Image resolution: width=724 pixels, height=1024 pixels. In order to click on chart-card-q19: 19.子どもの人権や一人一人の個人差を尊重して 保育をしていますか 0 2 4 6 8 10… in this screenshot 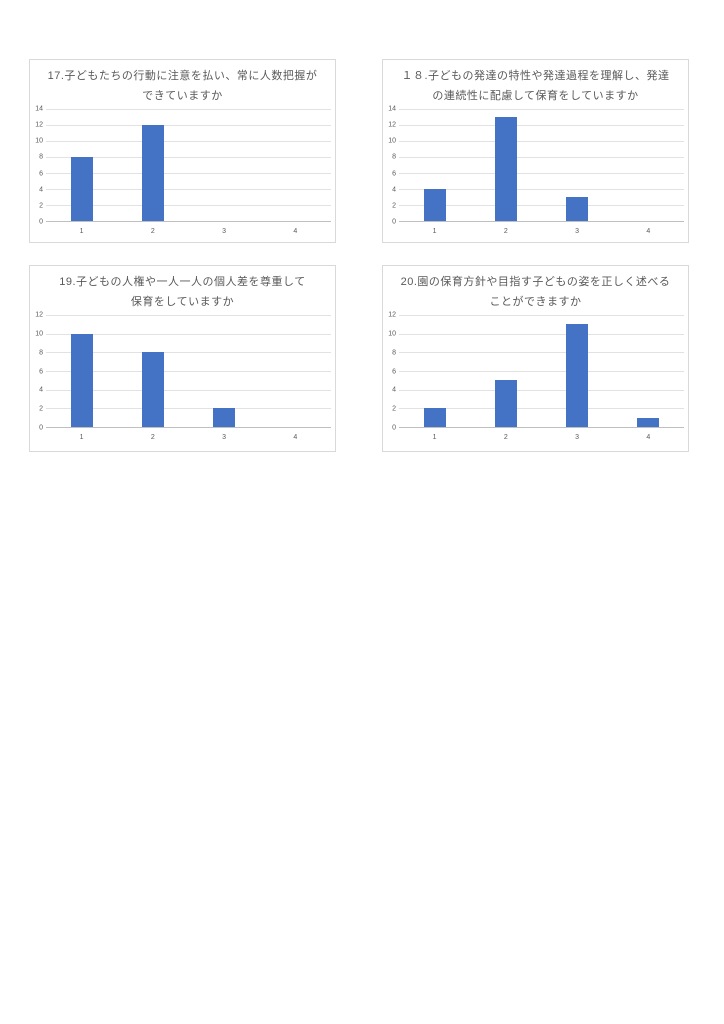, I will do `click(182, 358)`.